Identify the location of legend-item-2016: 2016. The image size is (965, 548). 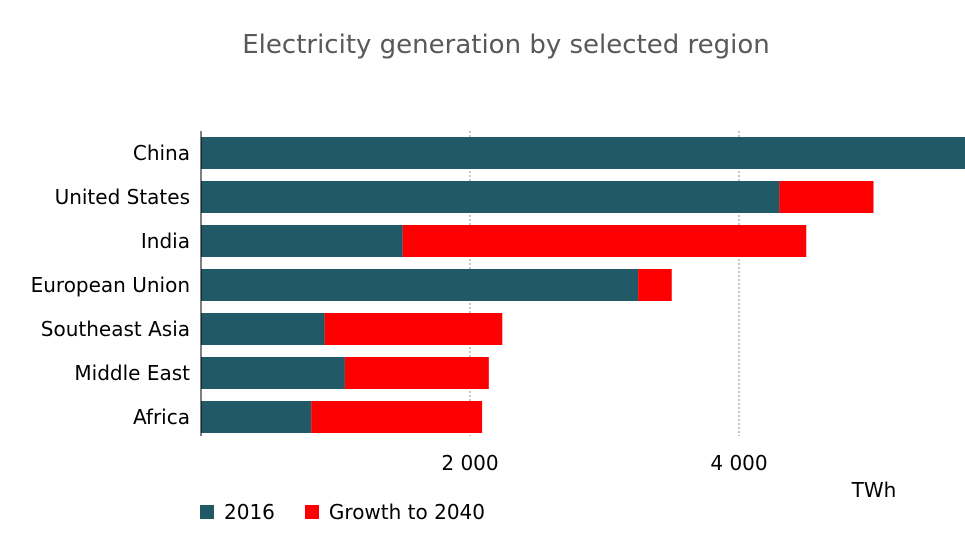
(237, 512).